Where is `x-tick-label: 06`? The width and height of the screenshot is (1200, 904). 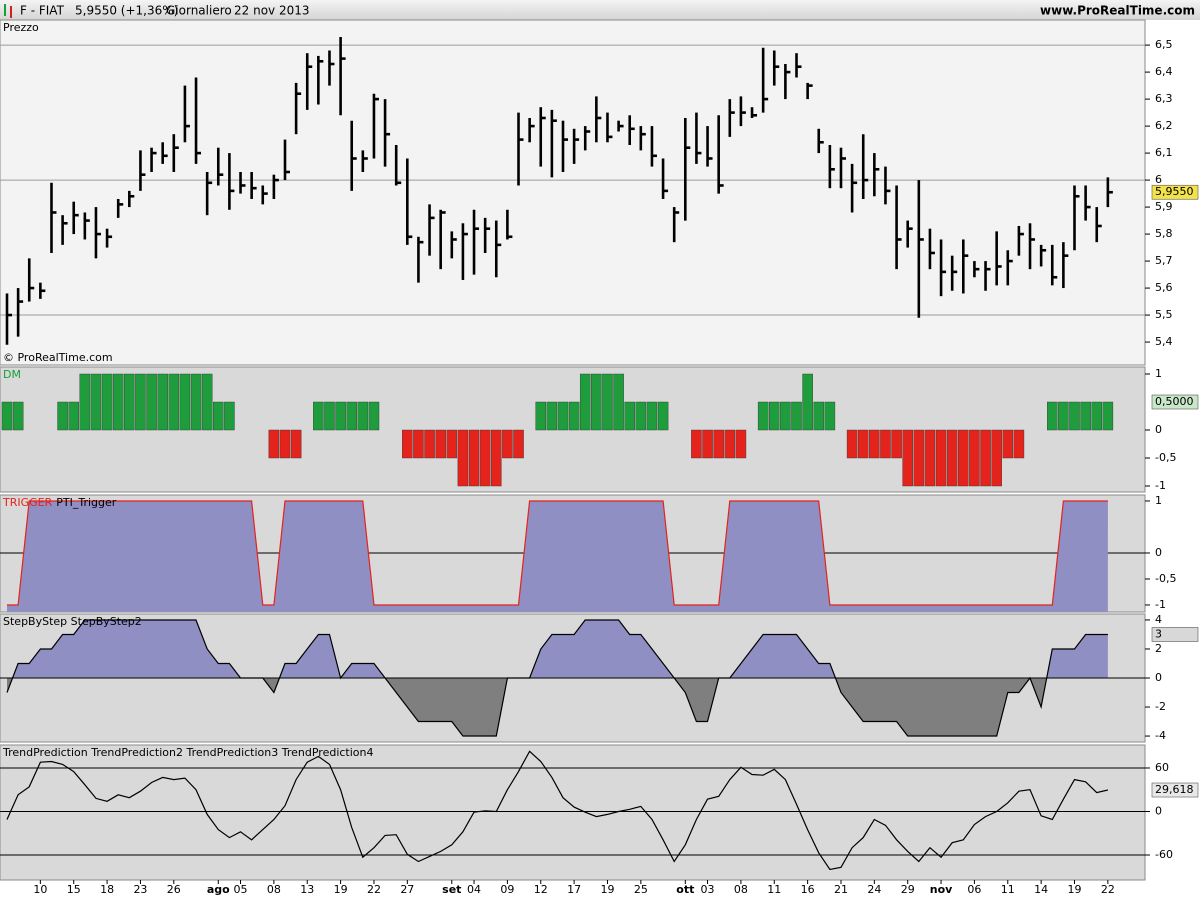
x-tick-label: 06 is located at coordinates (974, 889).